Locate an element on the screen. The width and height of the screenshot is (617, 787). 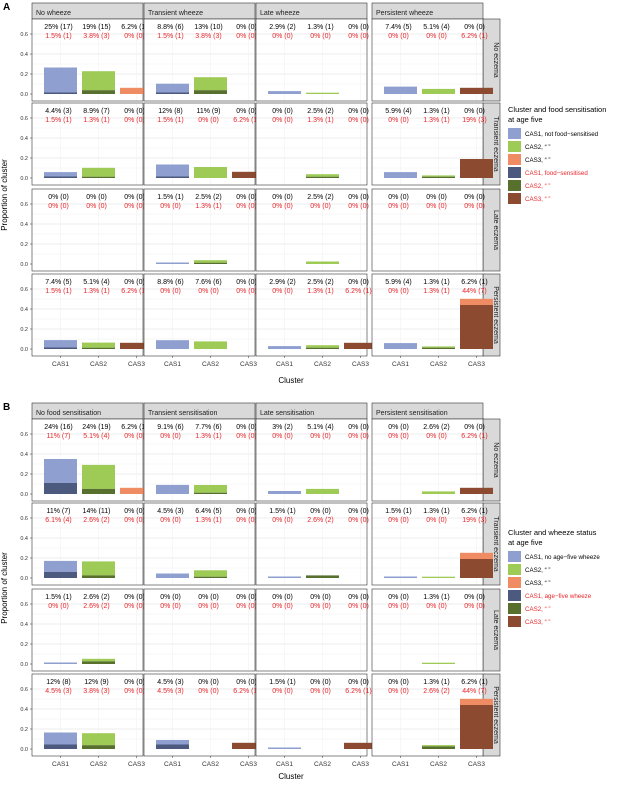
annotation-black: 7.6% (6) is located at coordinates (208, 282).